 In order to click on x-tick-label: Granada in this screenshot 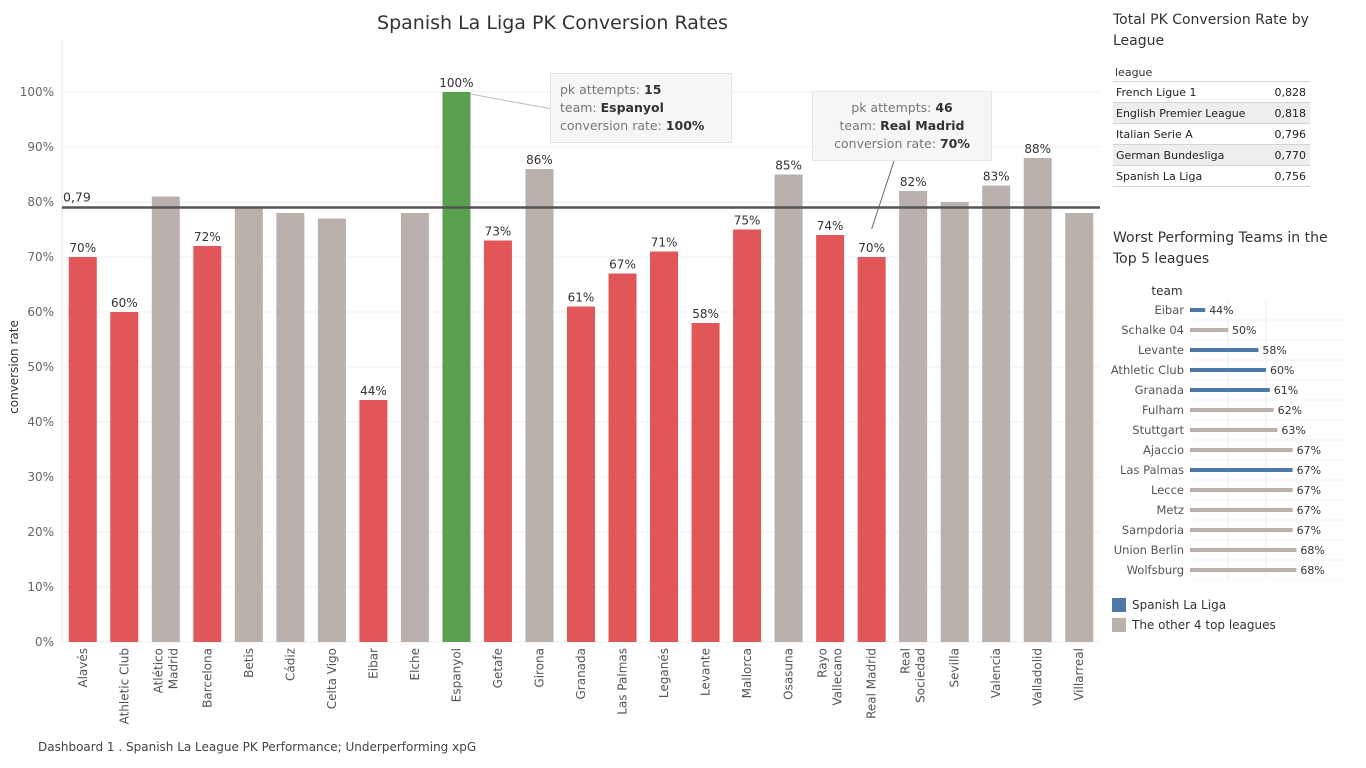, I will do `click(581, 674)`.